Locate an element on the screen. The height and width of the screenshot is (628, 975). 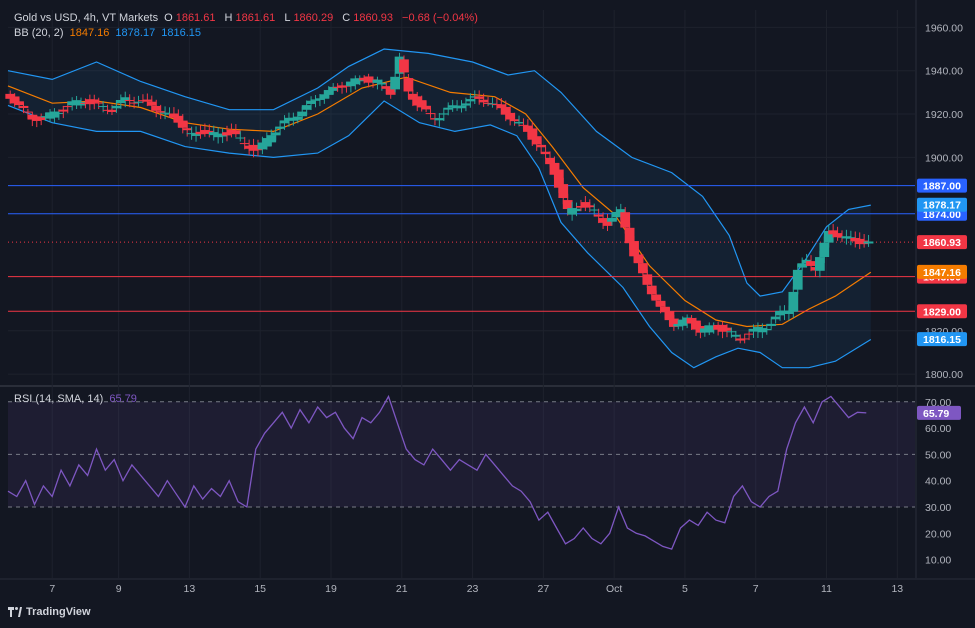
close-value: 1860.93 is located at coordinates (373, 18).